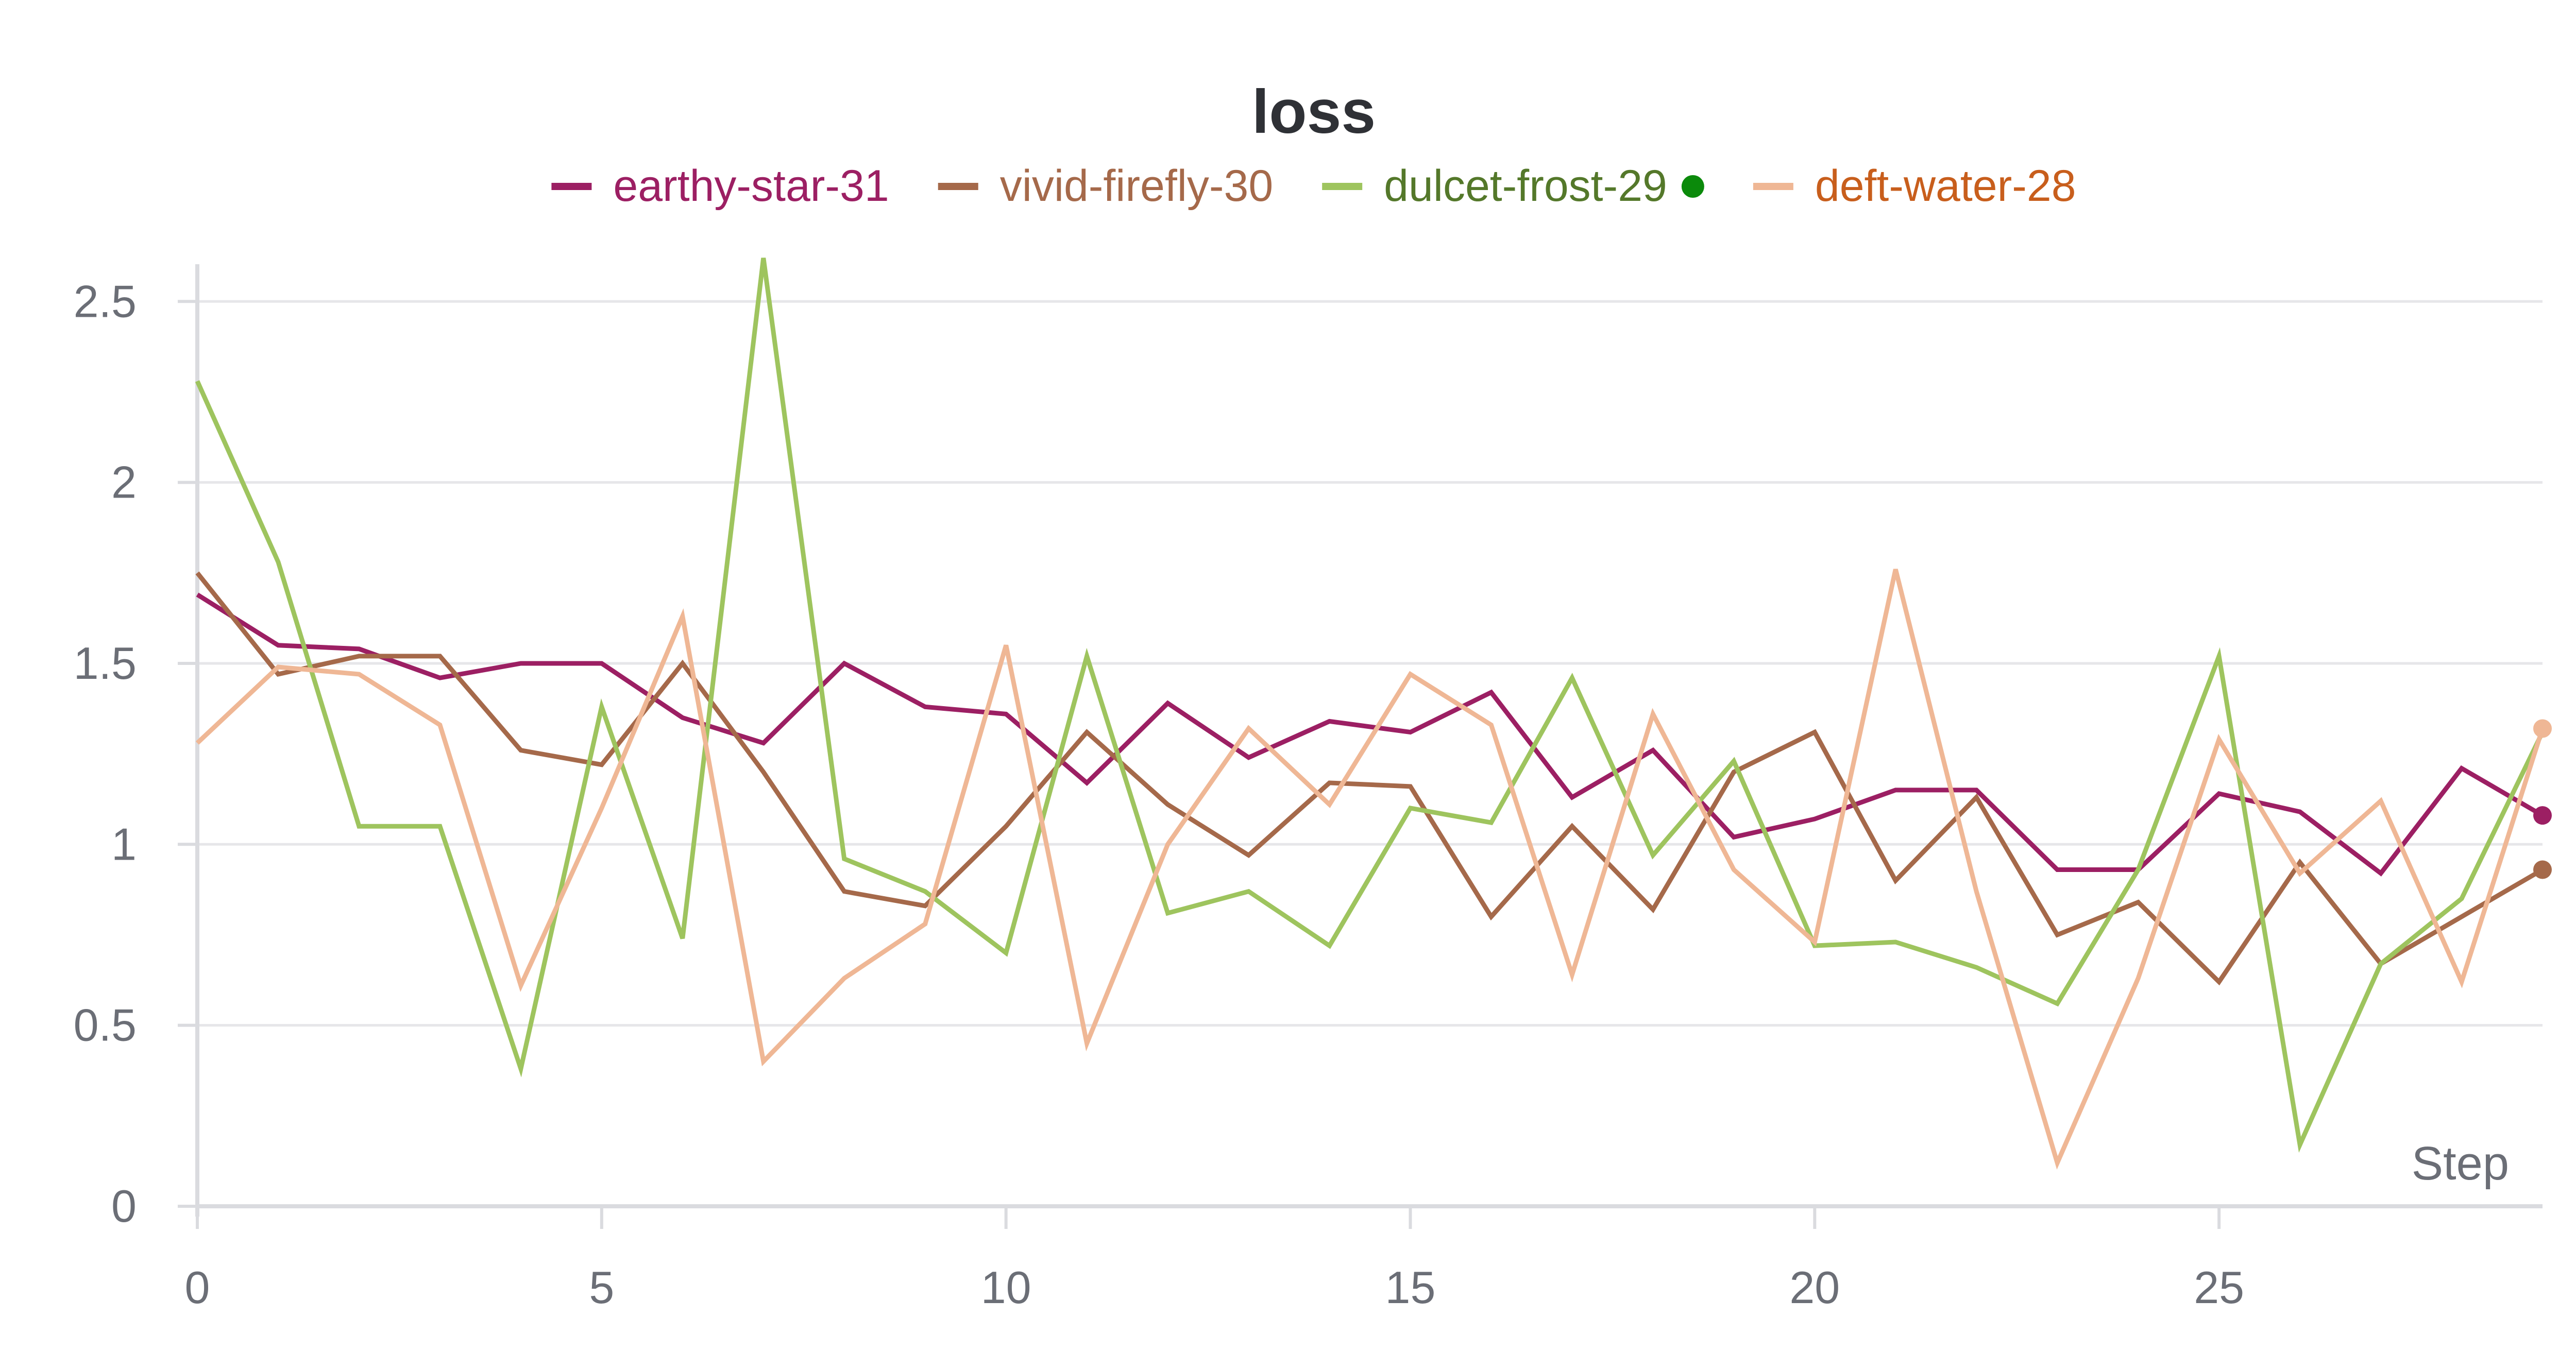 The height and width of the screenshot is (1368, 2576). I want to click on end-markers, so click(2542, 799).